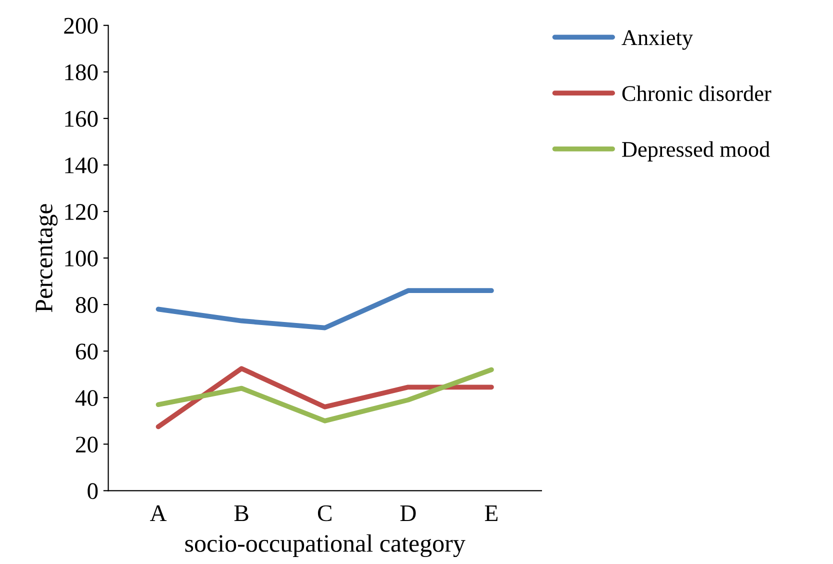  I want to click on y-tick-label: 180, so click(81, 72).